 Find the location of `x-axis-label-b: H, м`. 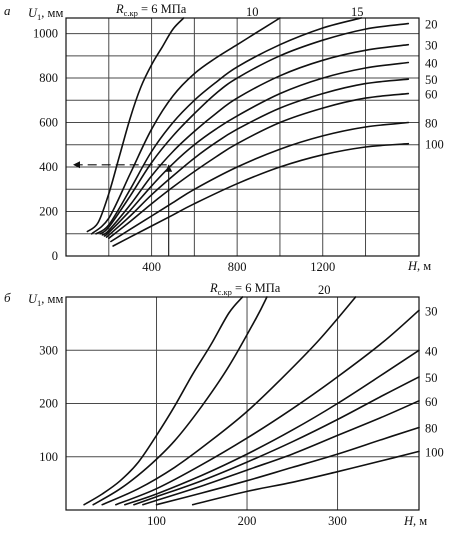

x-axis-label-b: H, м is located at coordinates (415, 521).